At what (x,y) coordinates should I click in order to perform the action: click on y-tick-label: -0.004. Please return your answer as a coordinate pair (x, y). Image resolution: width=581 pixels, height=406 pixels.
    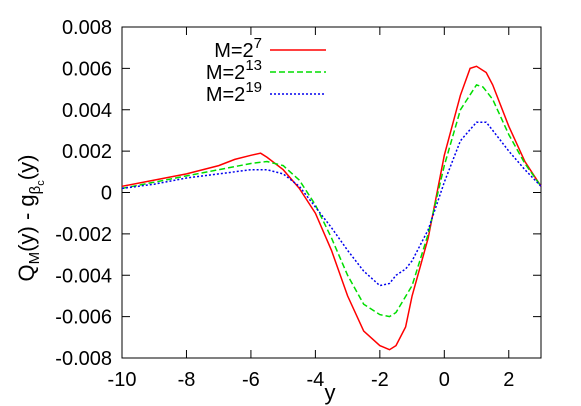
    Looking at the image, I should click on (83, 276).